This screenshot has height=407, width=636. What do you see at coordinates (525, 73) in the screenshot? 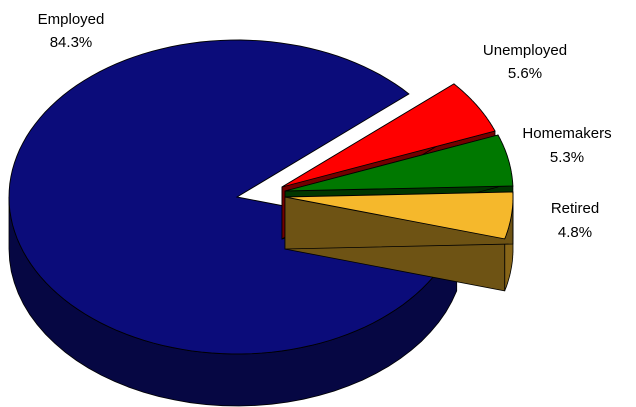
I see `value-label-unemployed: 5.6%` at bounding box center [525, 73].